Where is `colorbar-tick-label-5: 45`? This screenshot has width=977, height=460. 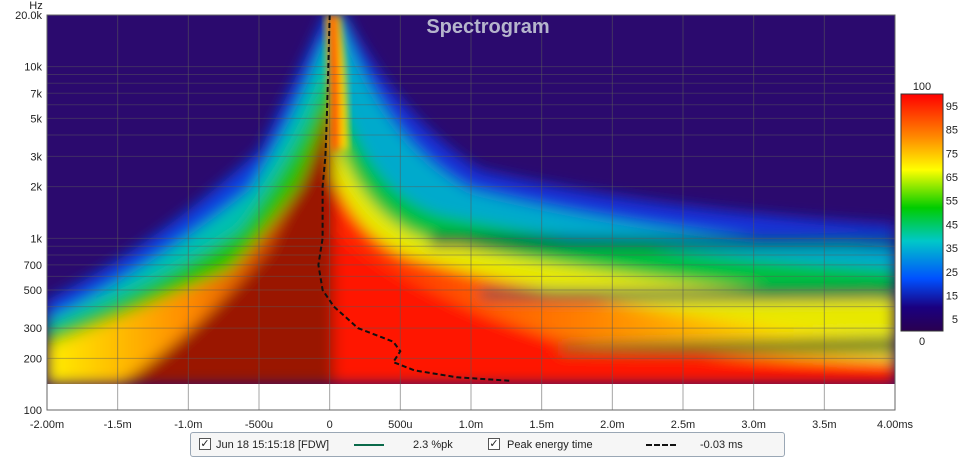 colorbar-tick-label-5: 45 is located at coordinates (952, 225).